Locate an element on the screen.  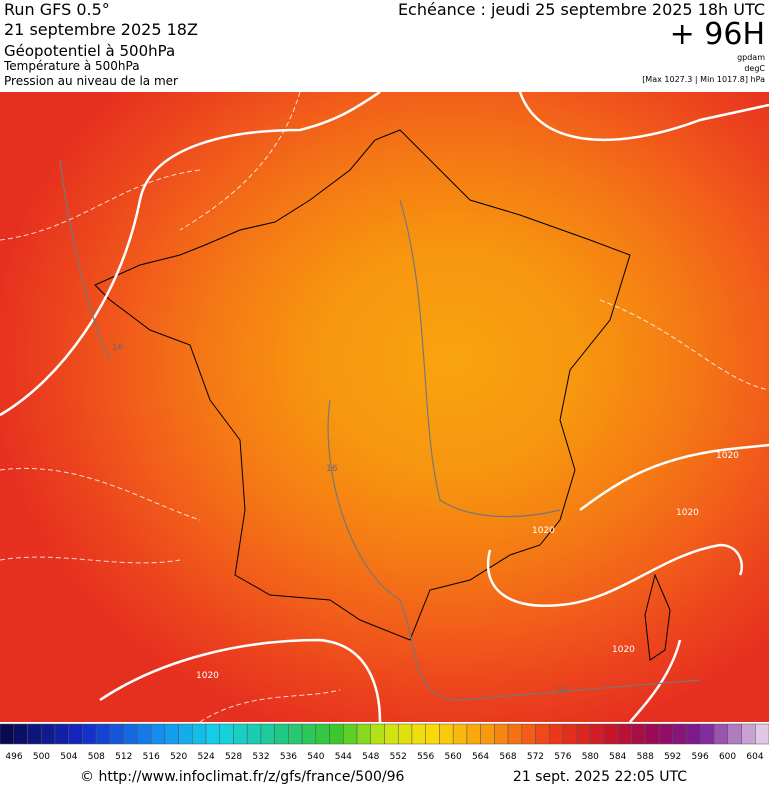
colorbar-label: 544 is located at coordinates (343, 757).